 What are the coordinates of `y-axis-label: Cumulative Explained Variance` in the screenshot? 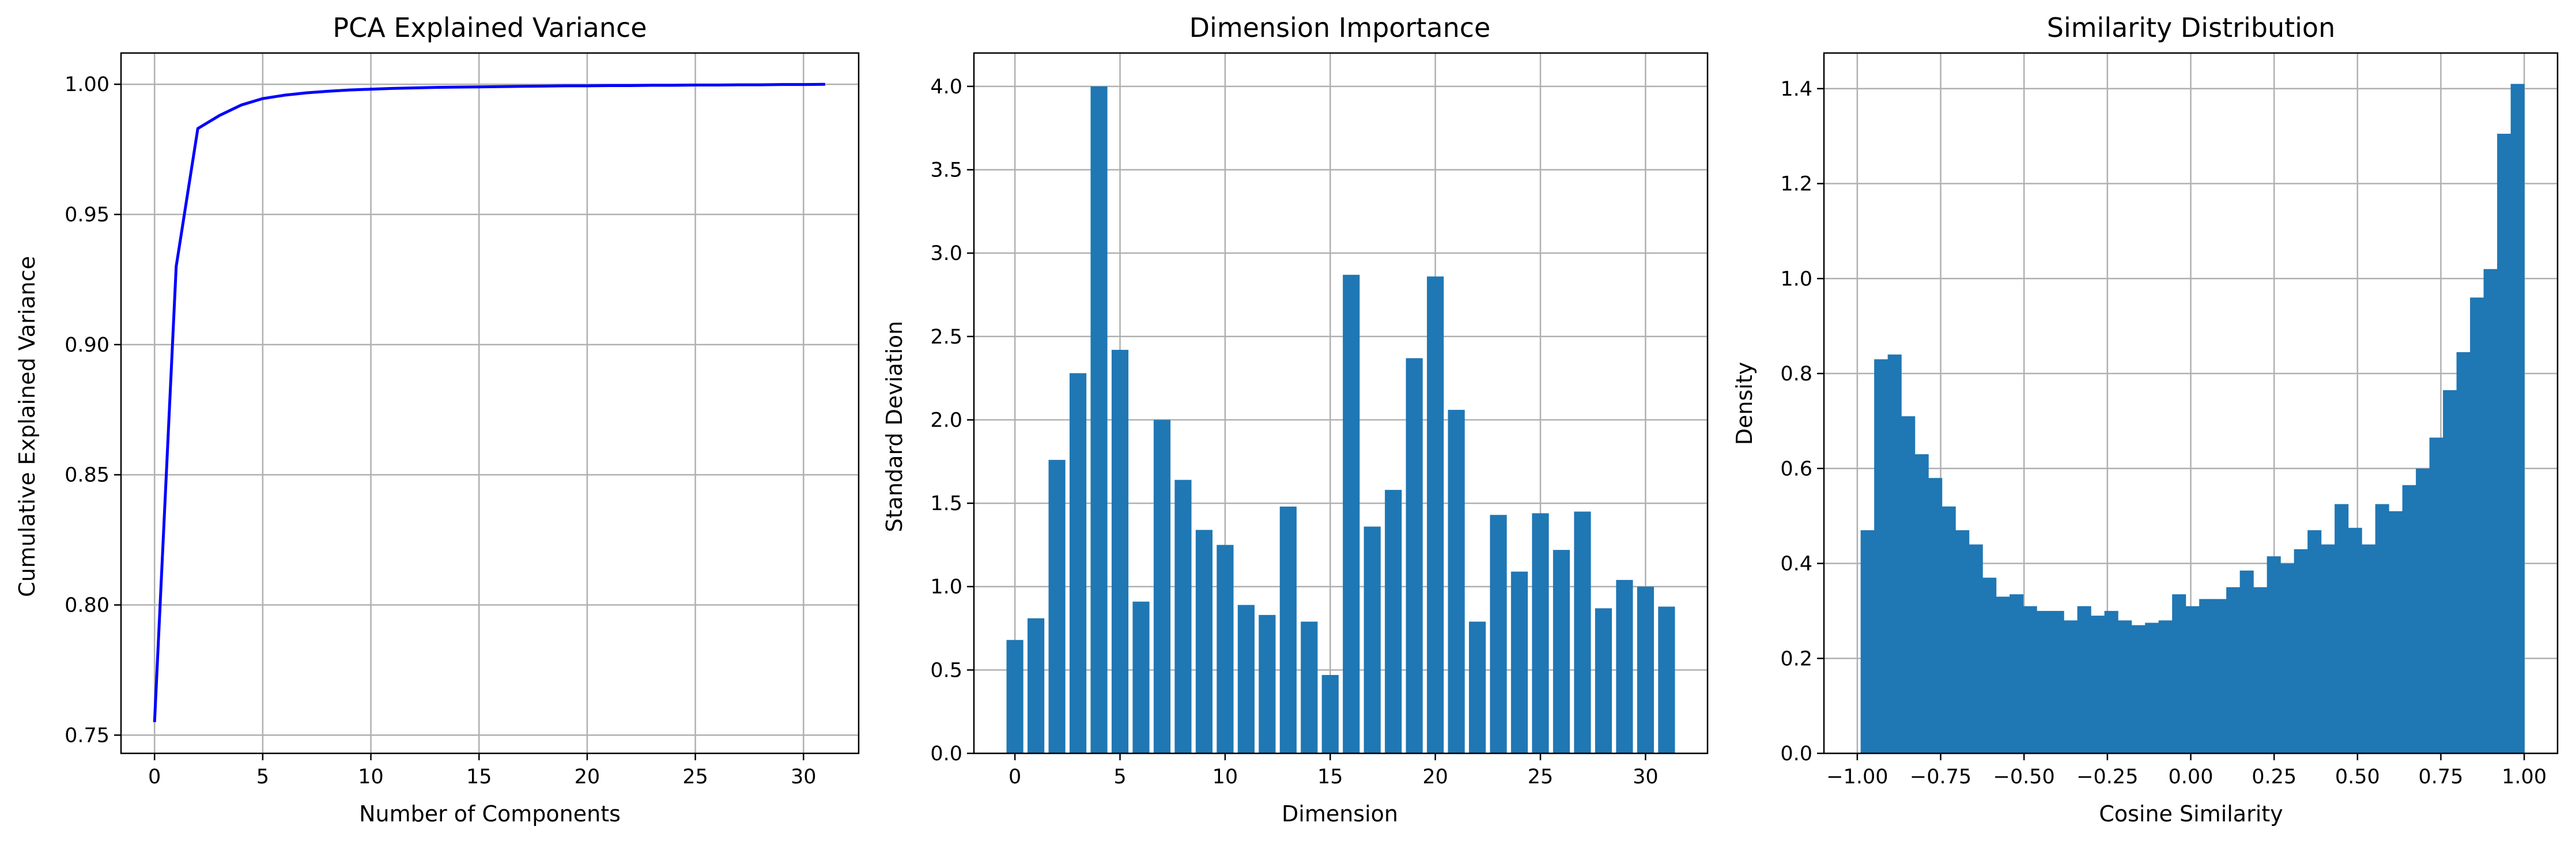 It's located at (27, 426).